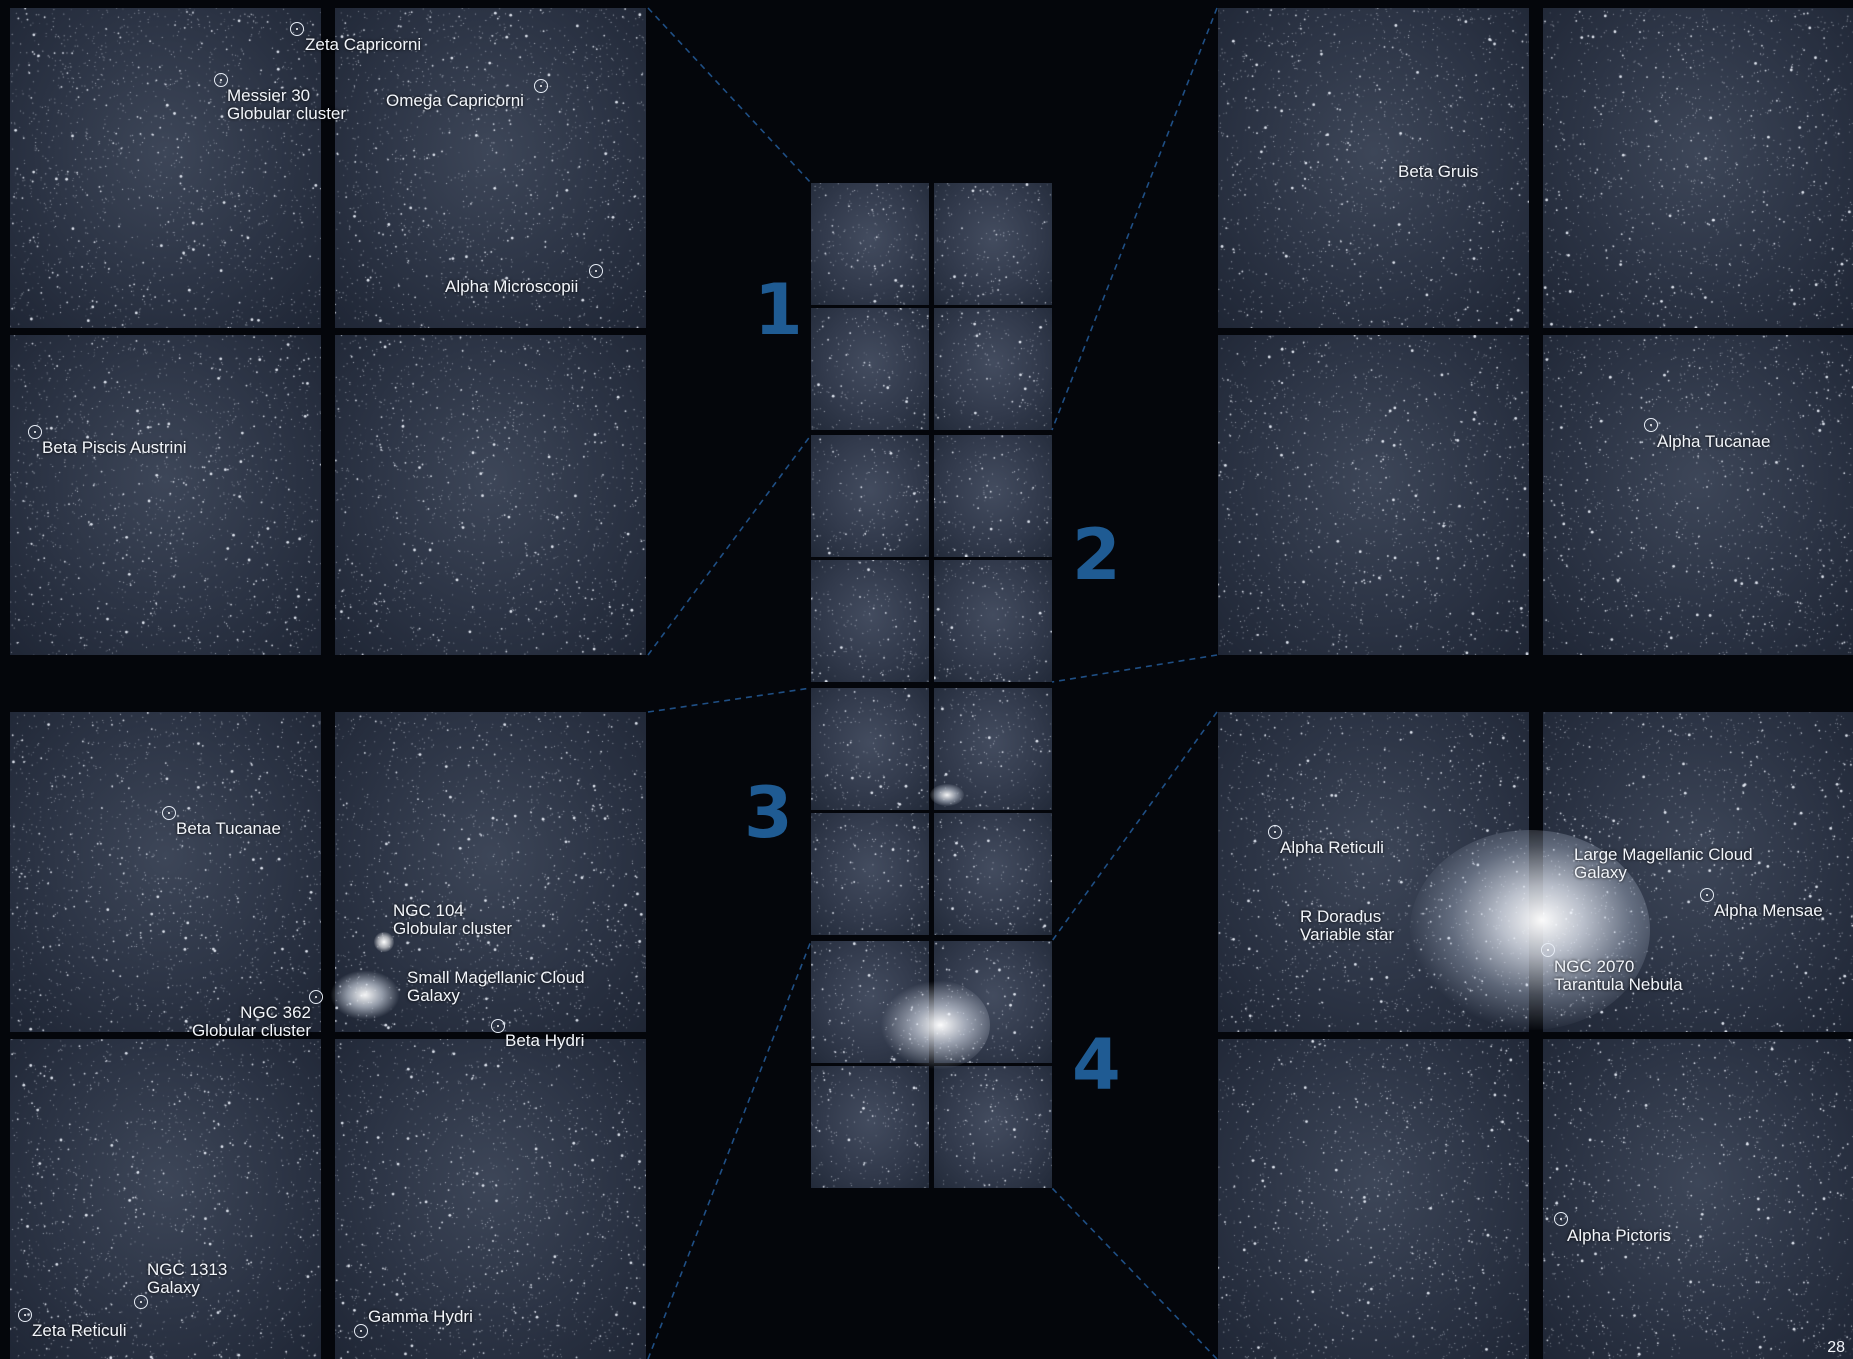 The width and height of the screenshot is (1853, 1359). Describe the element at coordinates (1332, 847) in the screenshot. I see `alpha-reticuli-label: Alpha Reticuli` at that location.